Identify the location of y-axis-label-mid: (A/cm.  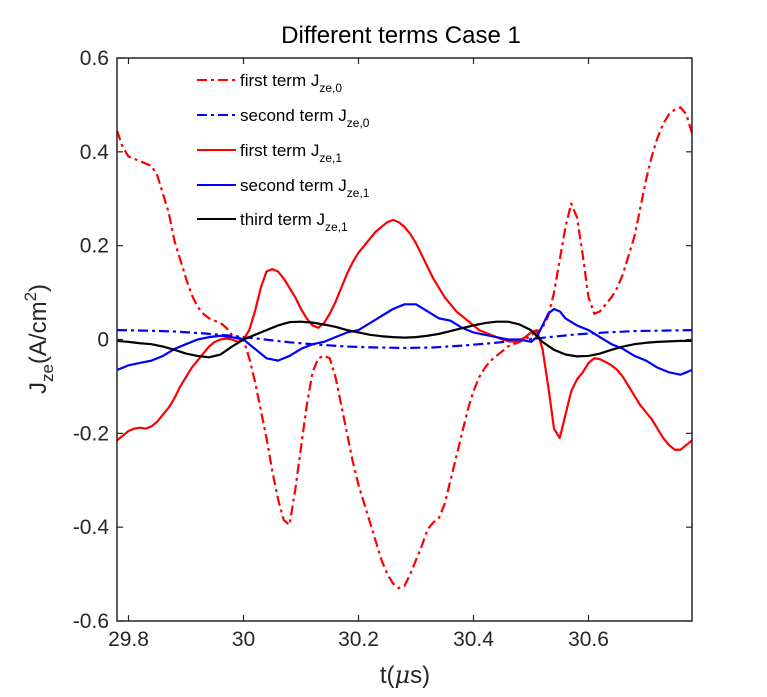
(38, 332).